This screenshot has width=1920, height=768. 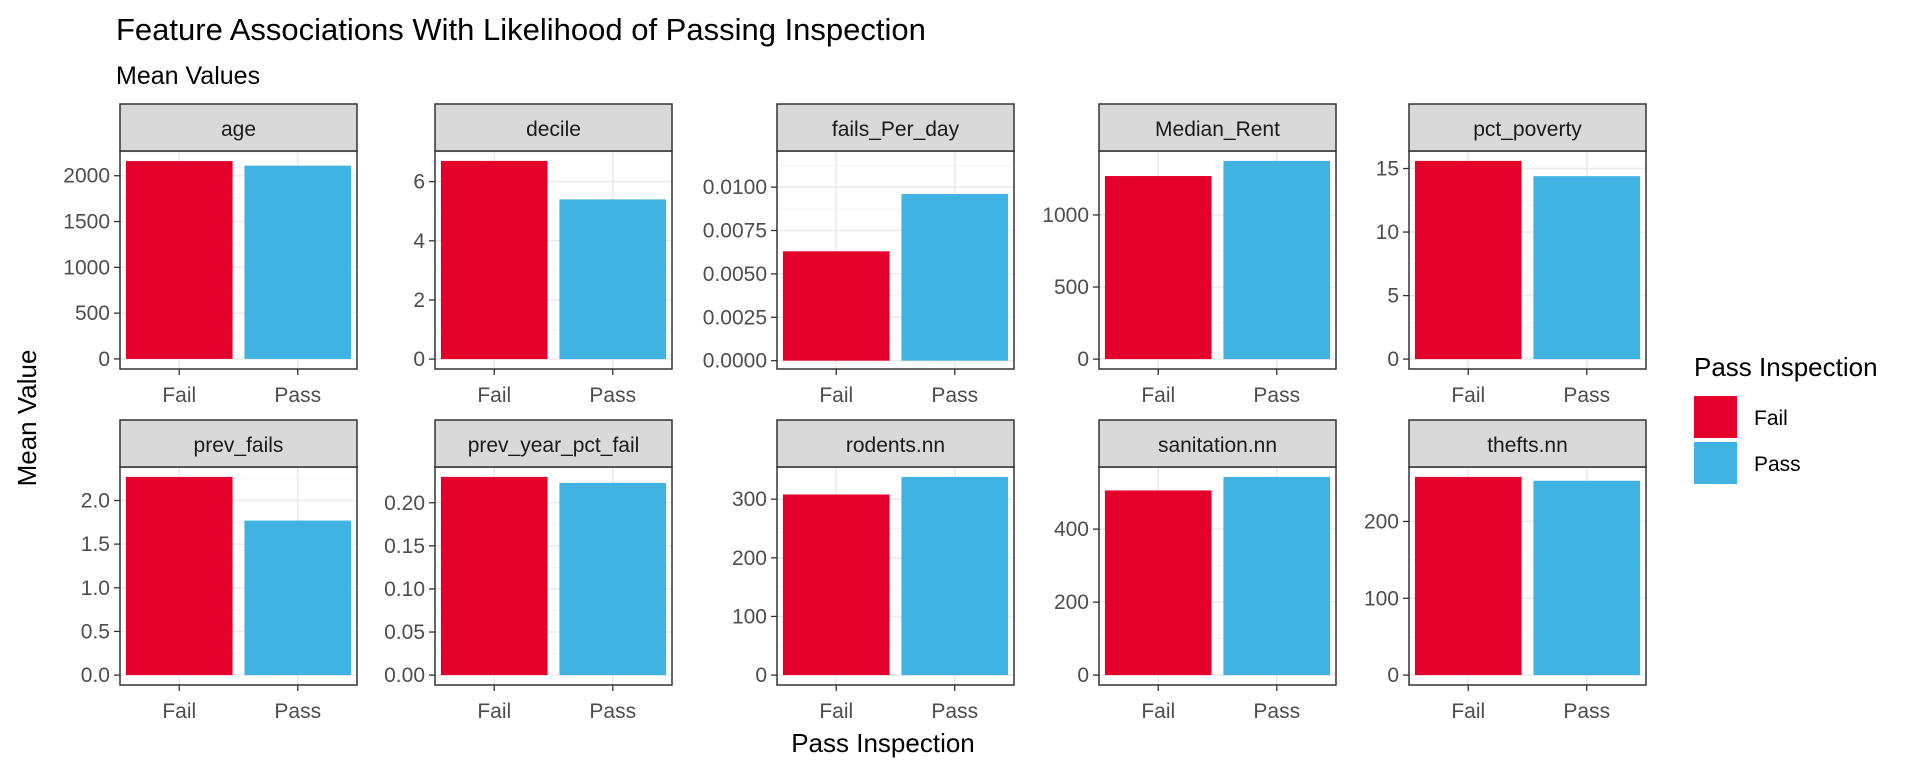 I want to click on y-tick-label: 2000, so click(x=86, y=176).